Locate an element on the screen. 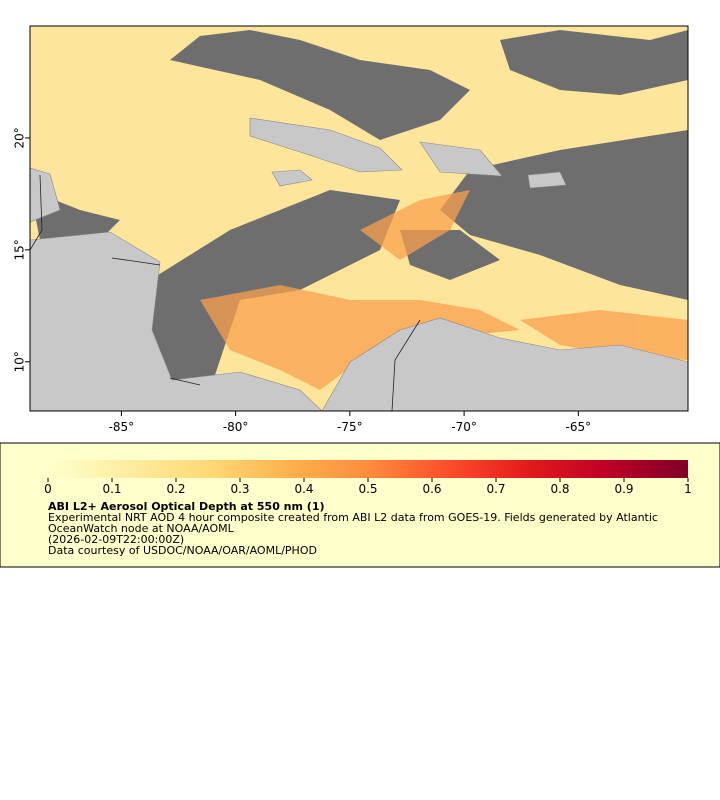 The height and width of the screenshot is (800, 720). colorbar-tick-label: 0.5 is located at coordinates (367, 489).